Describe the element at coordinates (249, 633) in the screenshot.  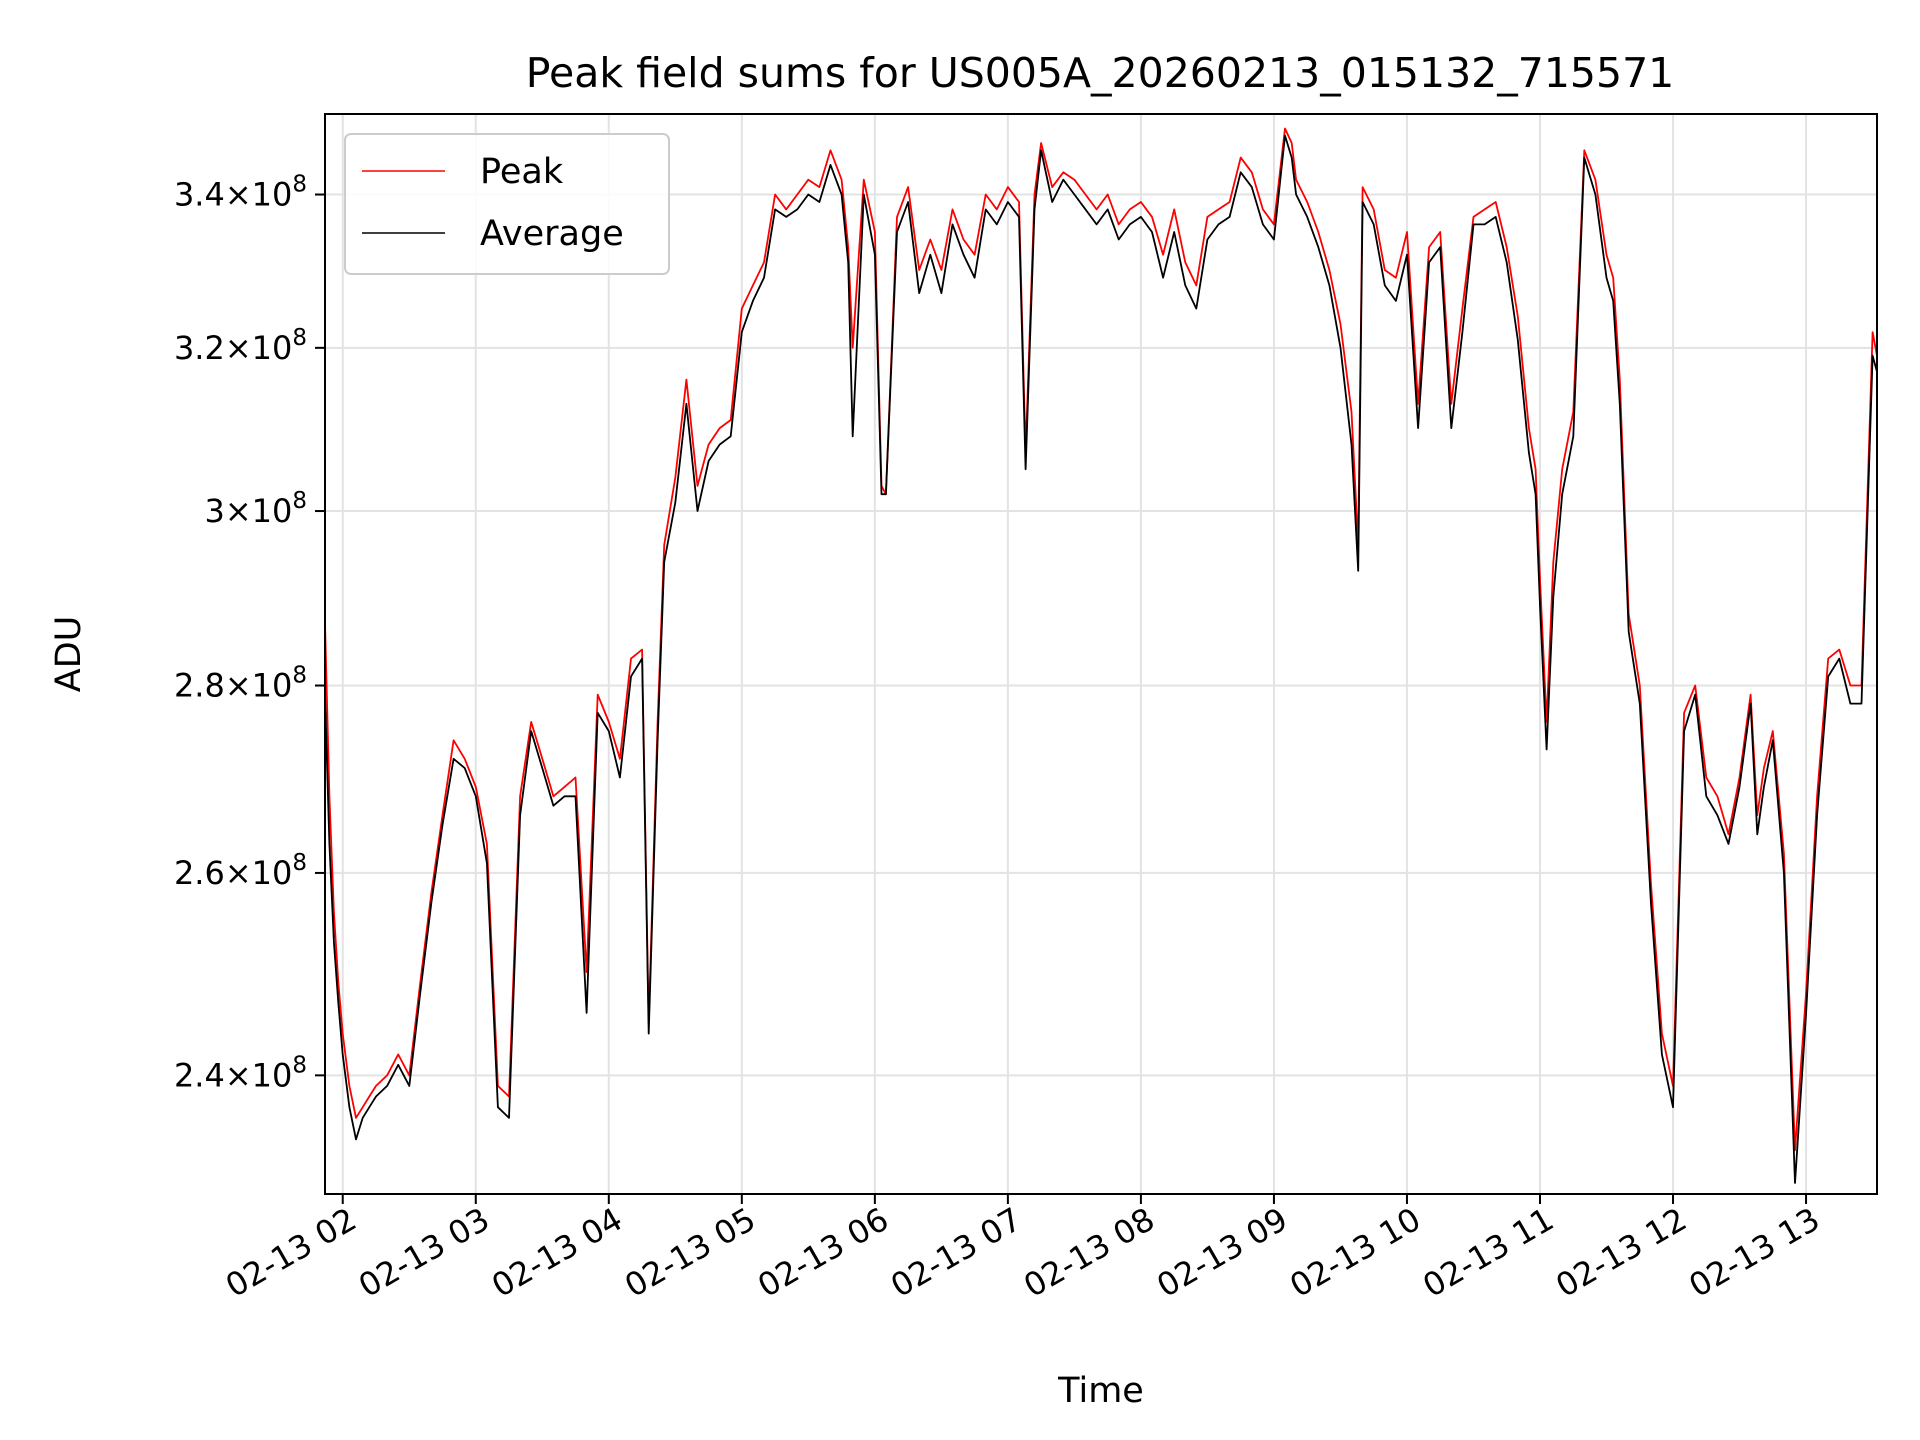
I see `y-axis: 2.4×108 2.6×108 2.8×108 3×108 3.2×108 3.4×108` at that location.